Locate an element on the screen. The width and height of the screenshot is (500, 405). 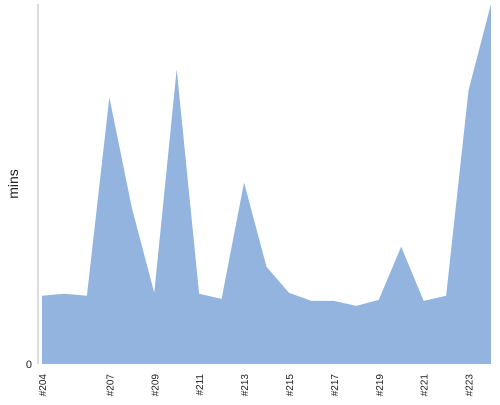
x-tick-label: #209 is located at coordinates (155, 385).